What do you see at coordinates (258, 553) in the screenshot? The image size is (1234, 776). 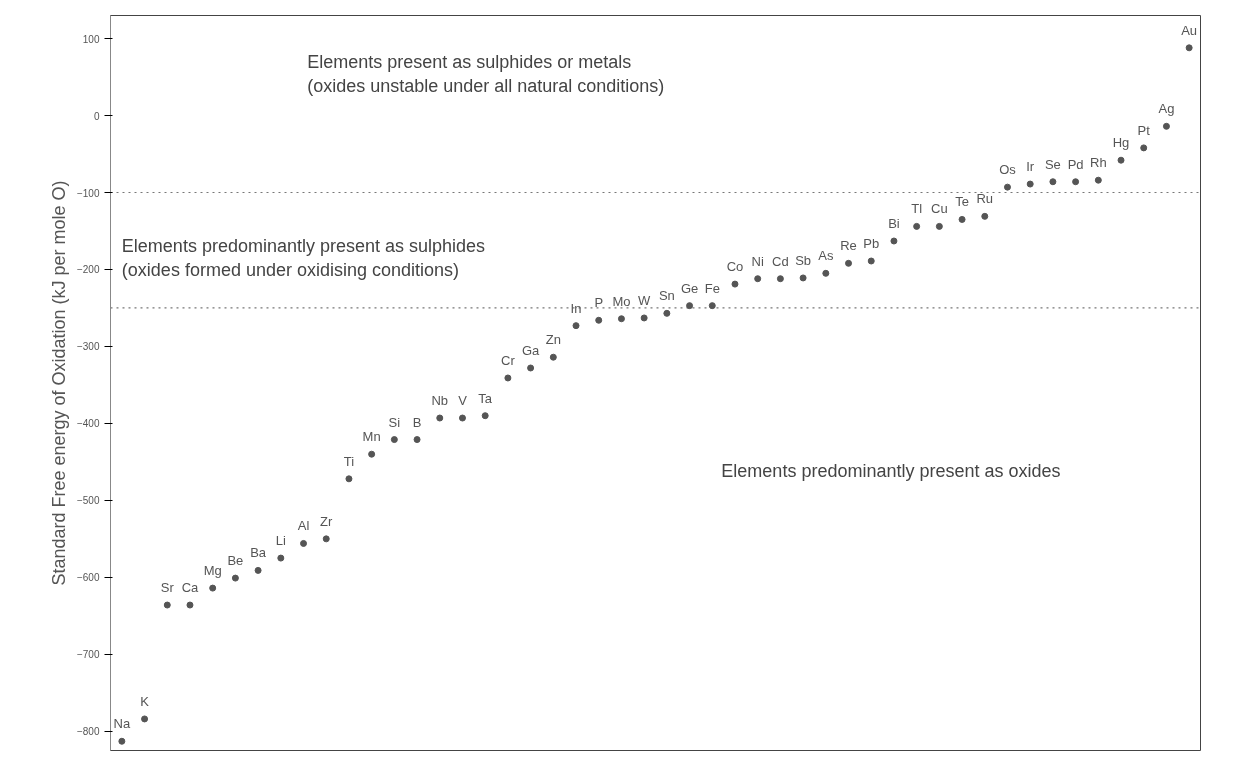 I see `data-label: Ba` at bounding box center [258, 553].